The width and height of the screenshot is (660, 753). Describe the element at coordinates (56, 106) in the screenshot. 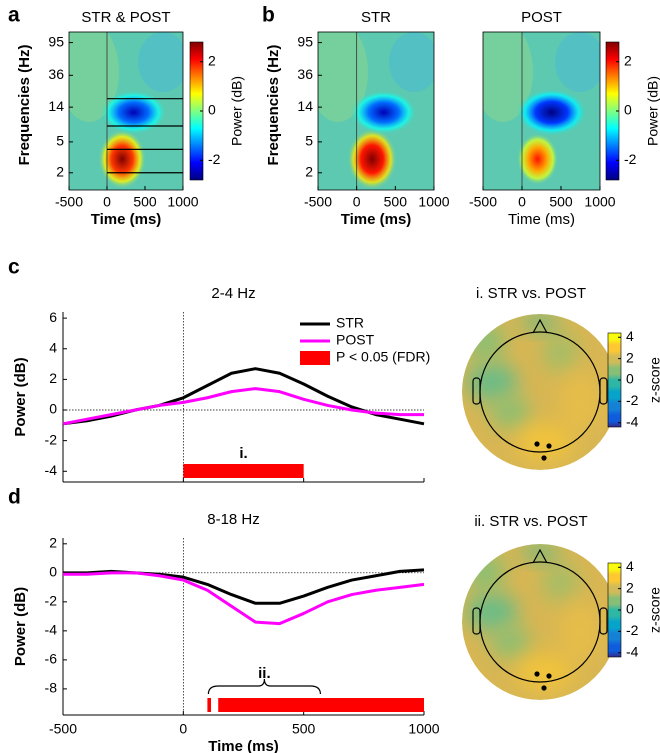

I see `y-tick-label: 14` at that location.